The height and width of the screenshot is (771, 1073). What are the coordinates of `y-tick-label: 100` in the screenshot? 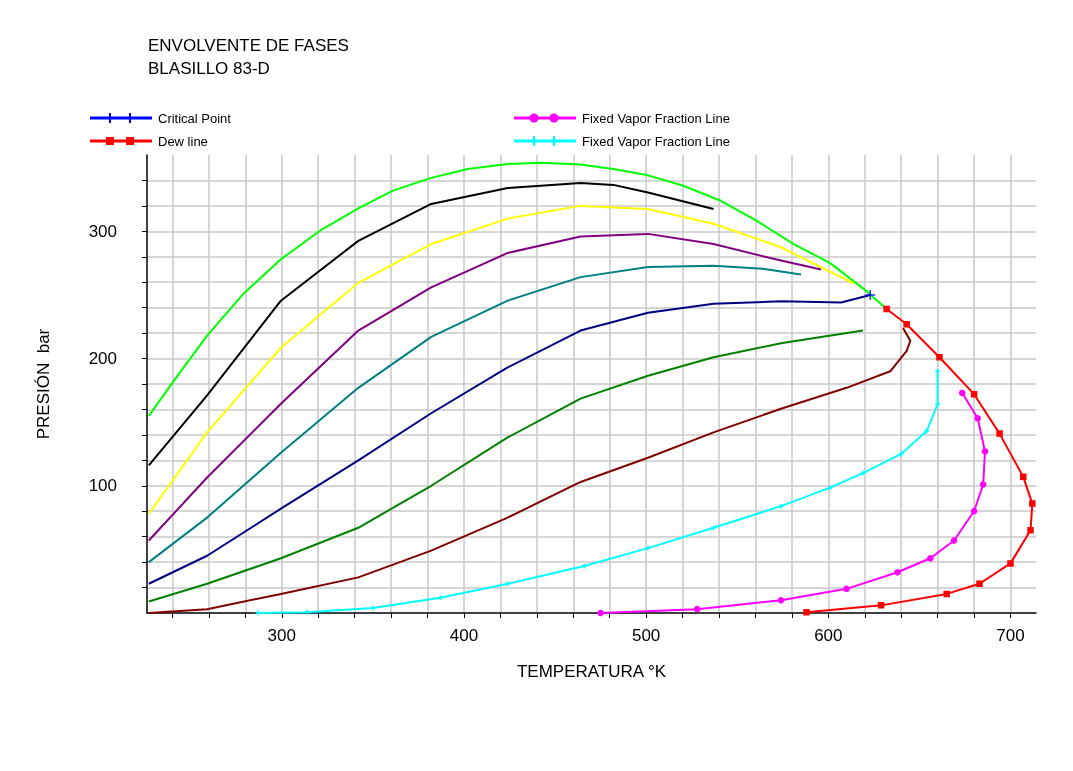 It's located at (102, 486).